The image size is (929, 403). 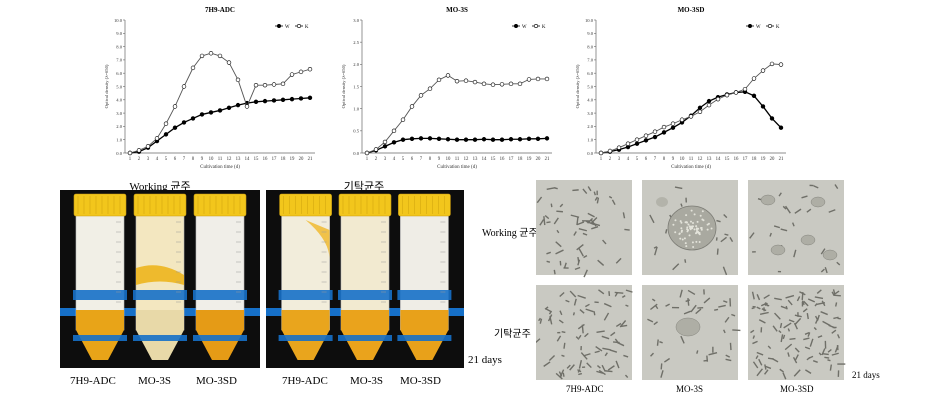 I want to click on y-tick-label: 9.0, so click(x=590, y=33).